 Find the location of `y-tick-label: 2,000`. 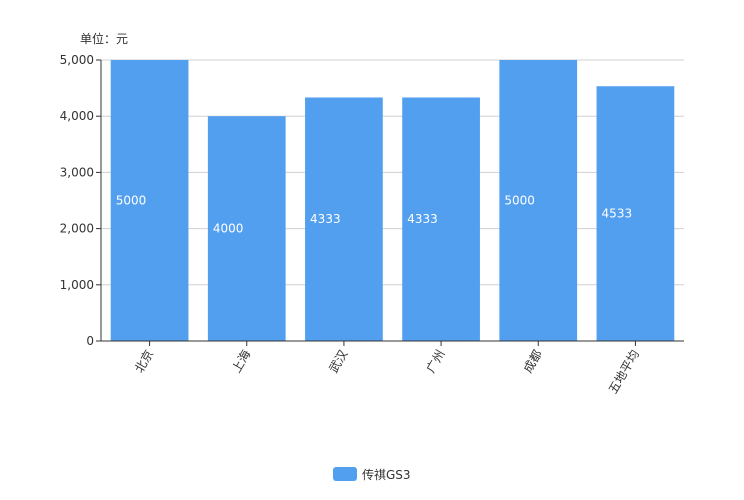

y-tick-label: 2,000 is located at coordinates (77, 229).